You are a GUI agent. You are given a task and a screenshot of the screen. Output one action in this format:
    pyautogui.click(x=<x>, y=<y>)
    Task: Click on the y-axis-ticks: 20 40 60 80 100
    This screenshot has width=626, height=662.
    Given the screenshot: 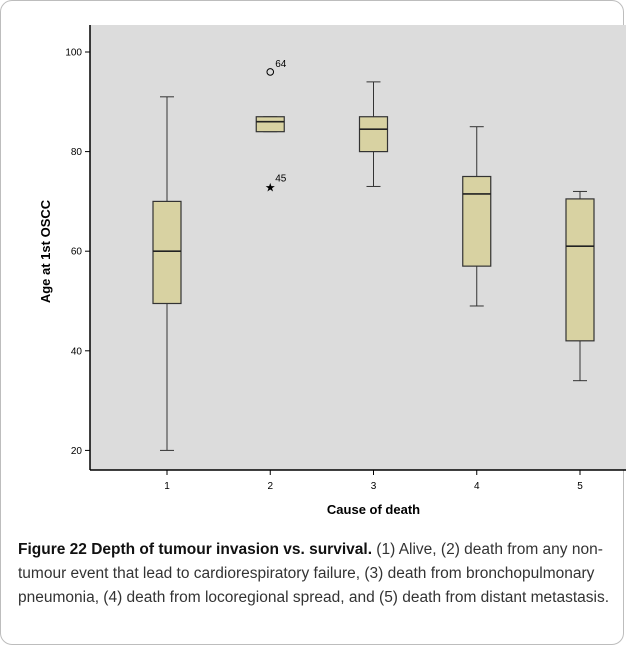 What is the action you would take?
    pyautogui.click(x=77, y=252)
    